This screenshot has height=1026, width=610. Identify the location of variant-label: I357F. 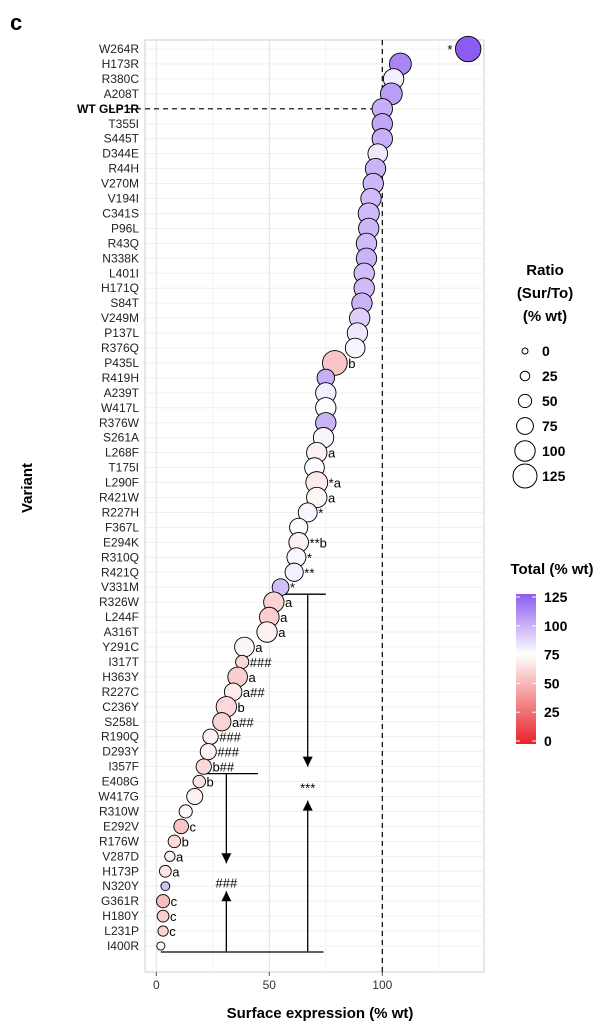
(123, 767).